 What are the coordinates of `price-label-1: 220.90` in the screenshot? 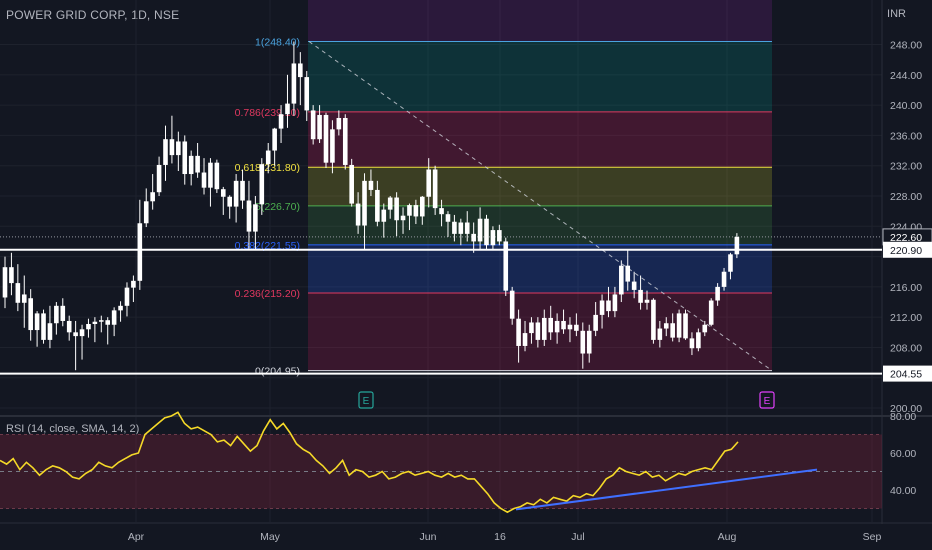 It's located at (906, 251).